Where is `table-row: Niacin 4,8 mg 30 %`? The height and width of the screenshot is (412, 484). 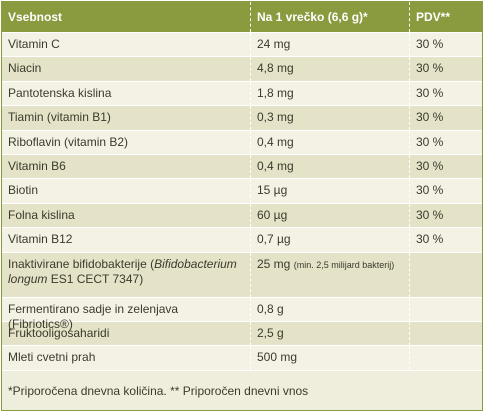 table-row: Niacin 4,8 mg 30 % is located at coordinates (242, 69).